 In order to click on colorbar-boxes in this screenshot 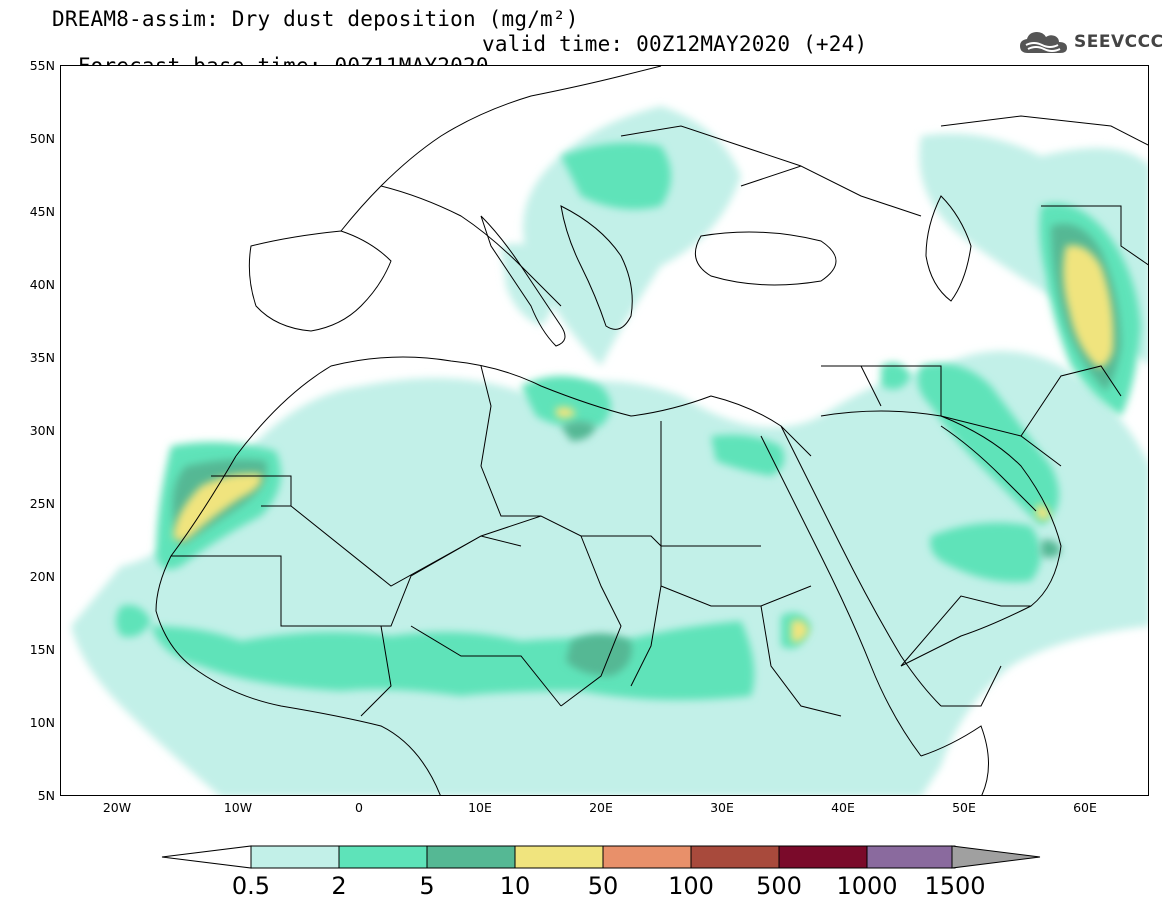, I will do `click(603, 857)`.